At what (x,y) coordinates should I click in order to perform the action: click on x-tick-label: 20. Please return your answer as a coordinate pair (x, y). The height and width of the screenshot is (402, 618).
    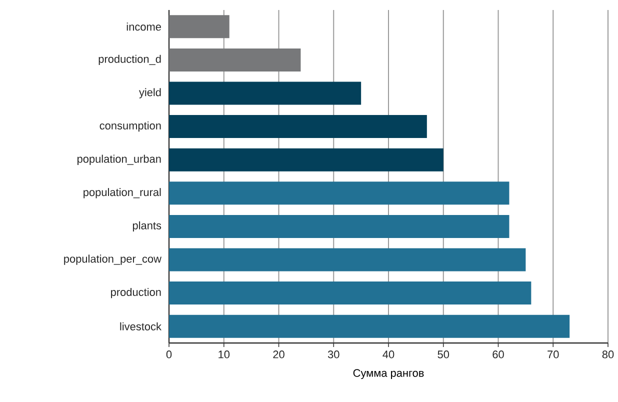
    Looking at the image, I should click on (278, 354).